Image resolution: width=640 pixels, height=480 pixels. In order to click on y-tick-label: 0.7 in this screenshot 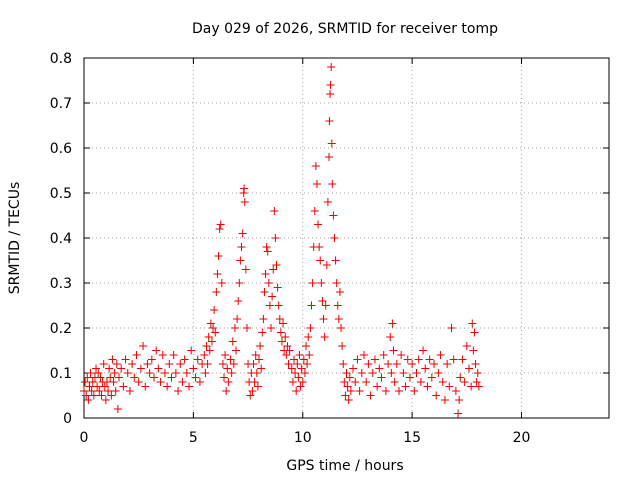, I will do `click(61, 104)`.